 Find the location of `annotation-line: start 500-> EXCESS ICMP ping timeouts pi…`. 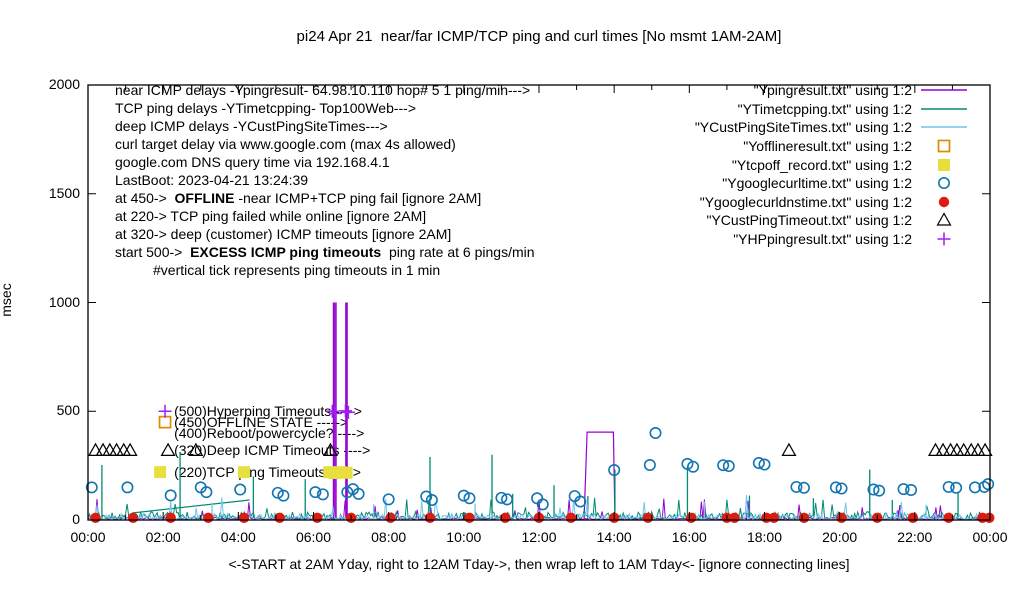

annotation-line: start 500-> EXCESS ICMP ping timeouts pi… is located at coordinates (325, 252).